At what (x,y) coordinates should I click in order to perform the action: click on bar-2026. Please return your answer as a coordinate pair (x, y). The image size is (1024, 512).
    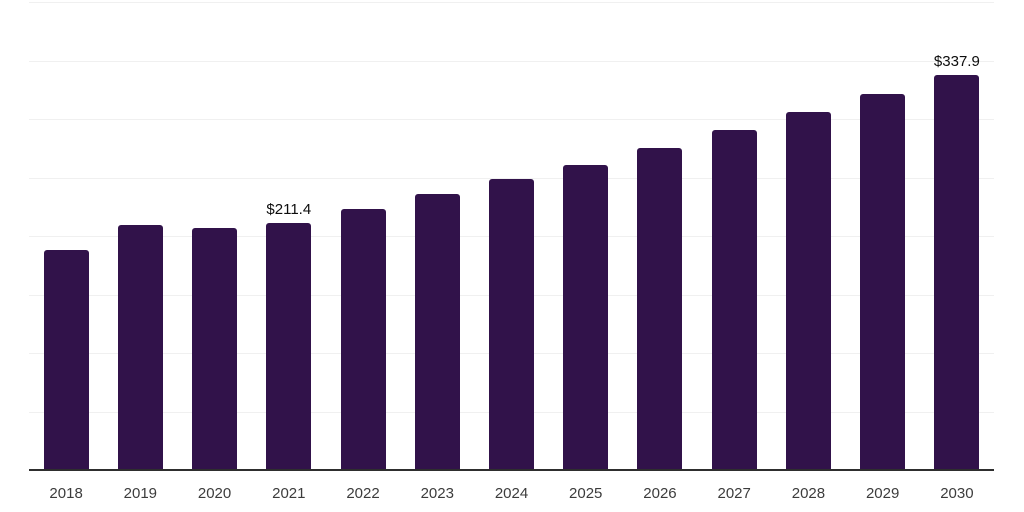
    Looking at the image, I should click on (660, 308).